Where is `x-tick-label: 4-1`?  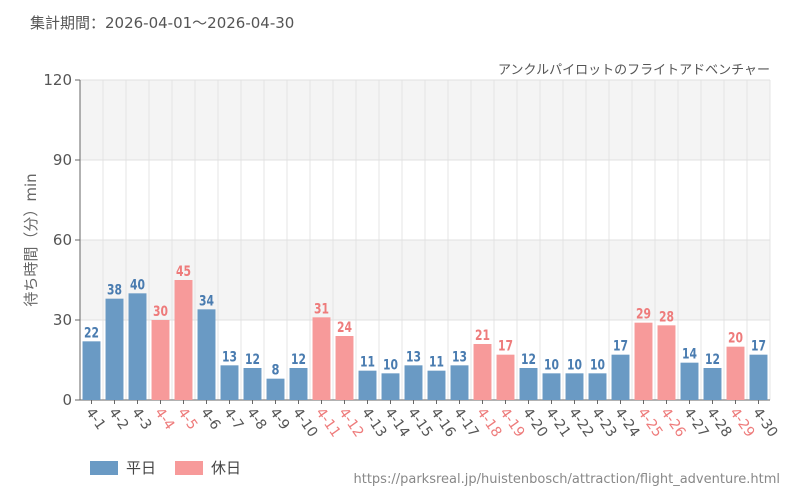
x-tick-label: 4-1 is located at coordinates (95, 419).